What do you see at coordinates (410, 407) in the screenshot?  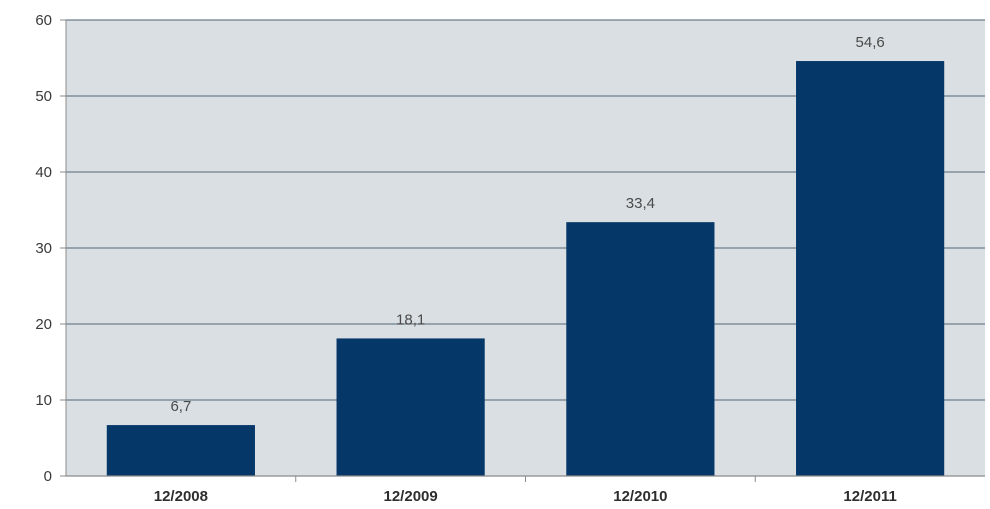 I see `bar-12-2009` at bounding box center [410, 407].